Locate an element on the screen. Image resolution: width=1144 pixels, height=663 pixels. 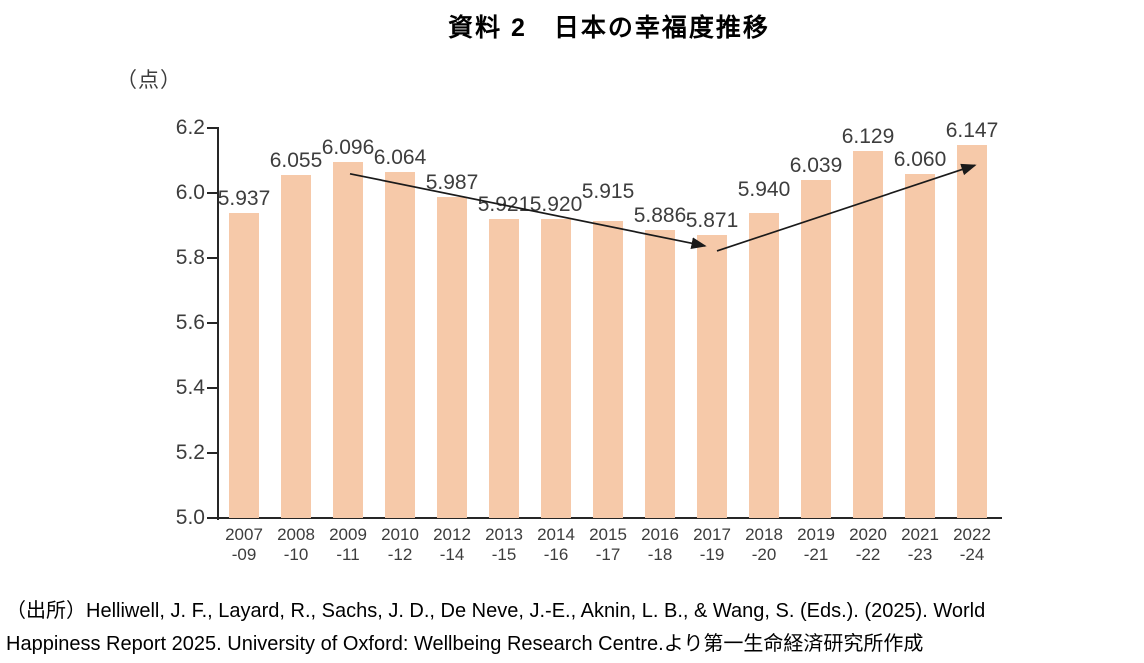
x-axis-label-span: -16 is located at coordinates (556, 554).